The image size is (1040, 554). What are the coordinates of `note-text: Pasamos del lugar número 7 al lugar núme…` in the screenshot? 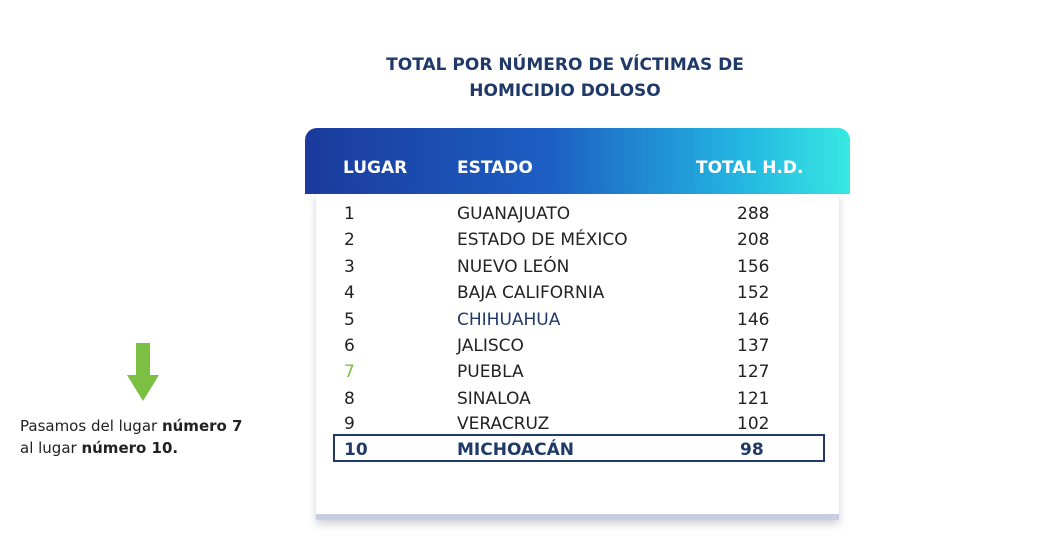 It's located at (150, 437).